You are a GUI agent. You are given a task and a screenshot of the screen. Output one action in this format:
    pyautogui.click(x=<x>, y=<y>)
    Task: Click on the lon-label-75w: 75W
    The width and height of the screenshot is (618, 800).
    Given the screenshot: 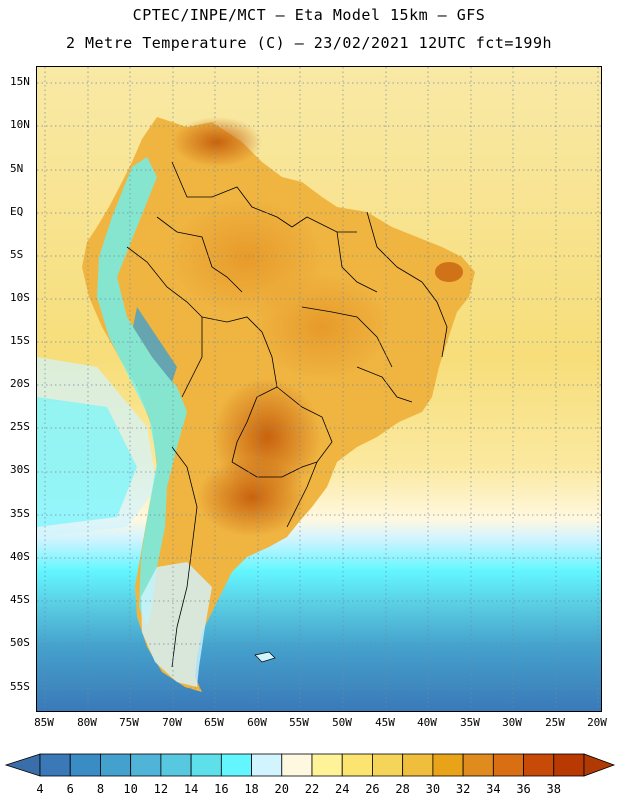 What is the action you would take?
    pyautogui.click(x=129, y=722)
    